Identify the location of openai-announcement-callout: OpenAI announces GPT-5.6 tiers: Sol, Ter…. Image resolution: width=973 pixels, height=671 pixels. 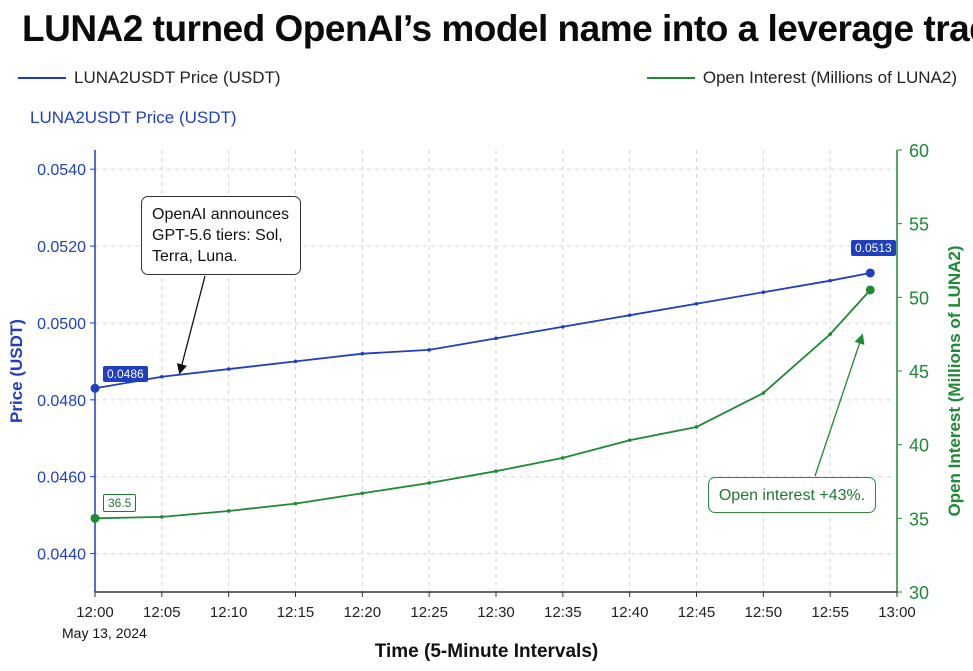
(221, 235).